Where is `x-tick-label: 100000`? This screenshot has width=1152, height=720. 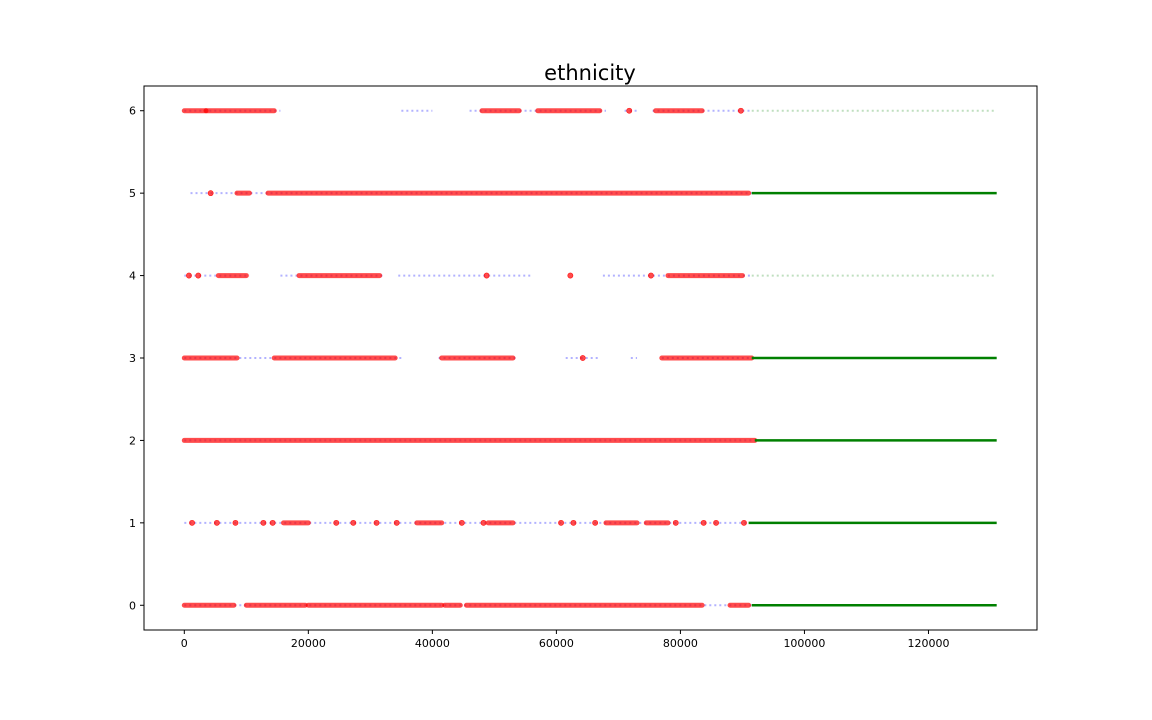 x-tick-label: 100000 is located at coordinates (804, 643).